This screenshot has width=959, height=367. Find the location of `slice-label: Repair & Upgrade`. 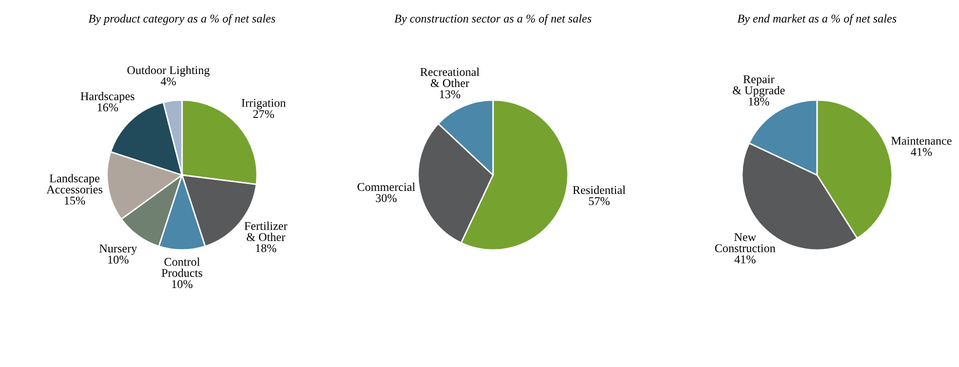

slice-label: Repair & Upgrade is located at coordinates (758, 86).